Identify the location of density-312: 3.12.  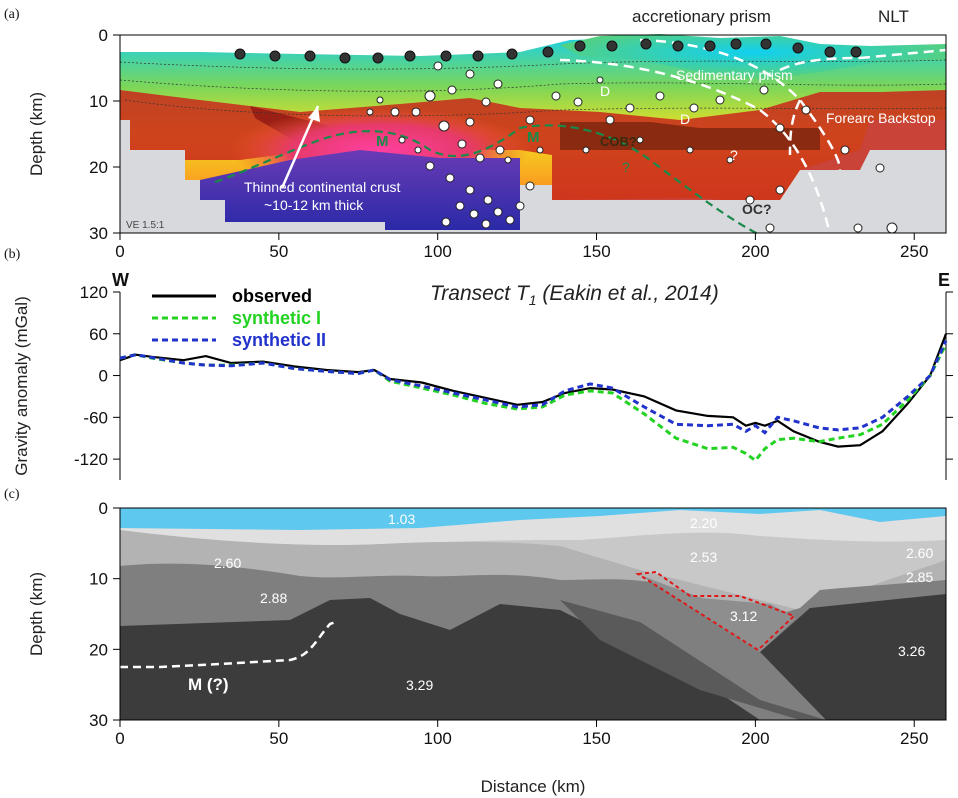
(743, 616).